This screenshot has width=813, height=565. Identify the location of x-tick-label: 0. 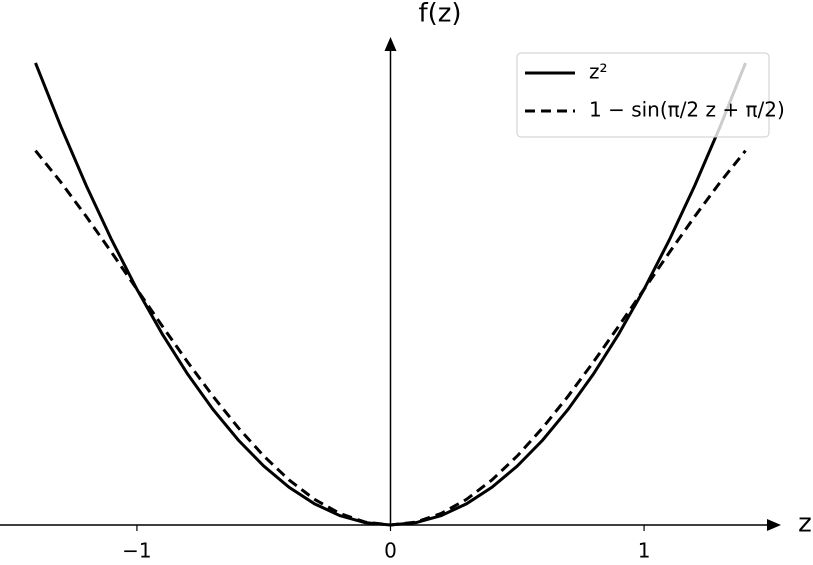
(390, 551).